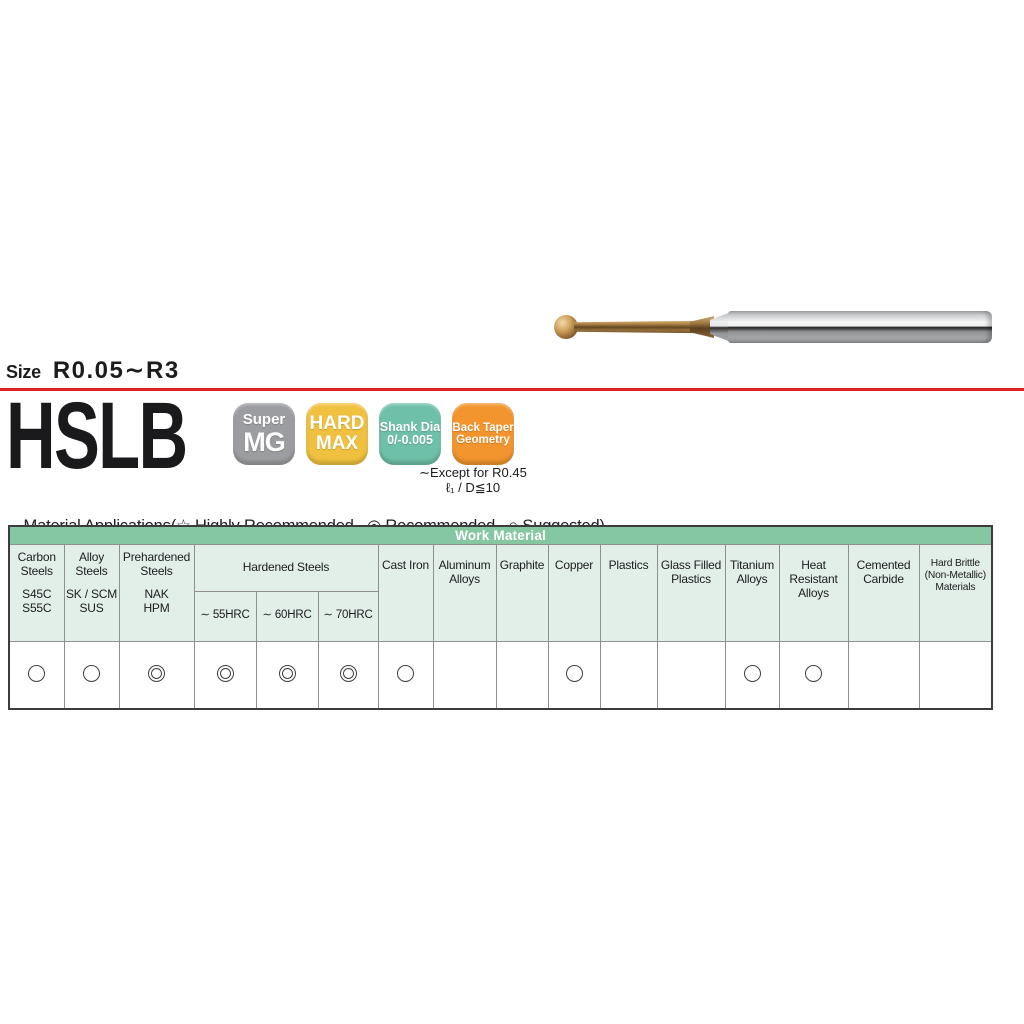 The image size is (1024, 1024). What do you see at coordinates (702, 327) in the screenshot?
I see `tool-neck-flare-image` at bounding box center [702, 327].